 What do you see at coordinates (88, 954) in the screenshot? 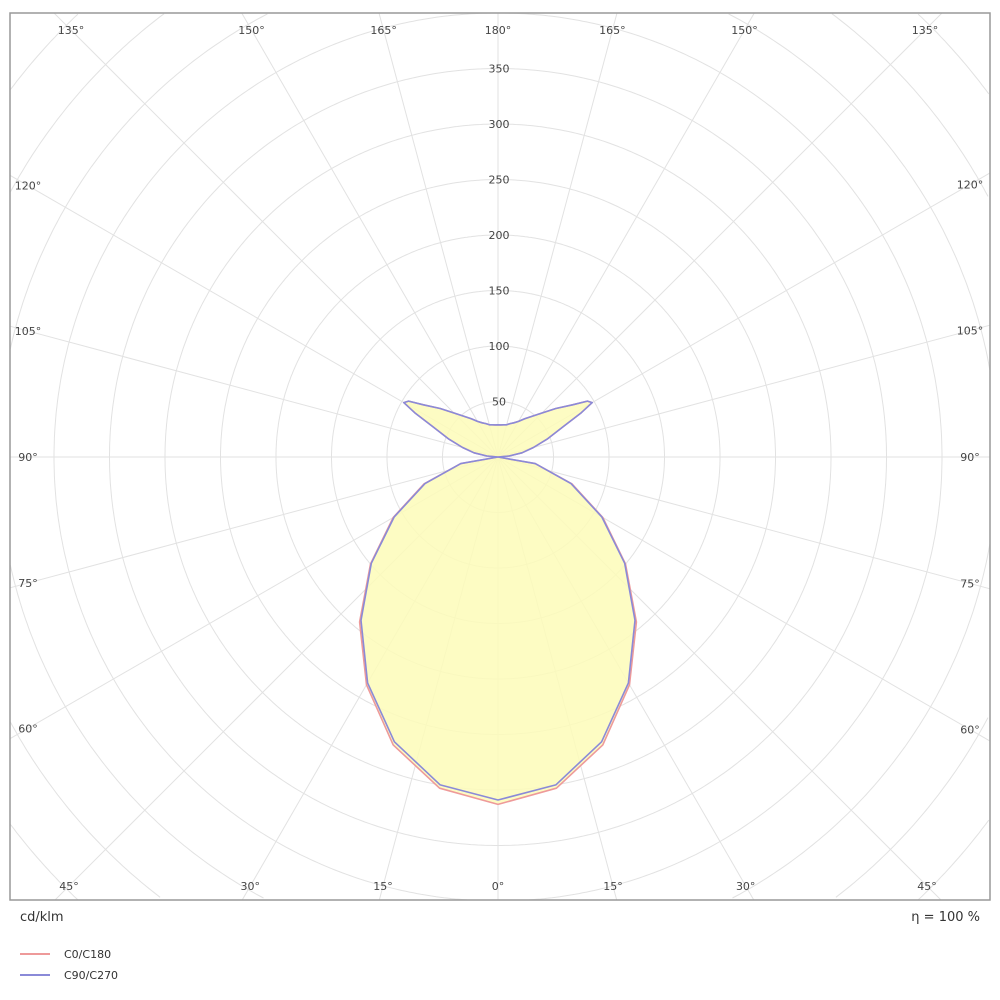
I see `legend-label: C0/C180` at bounding box center [88, 954].